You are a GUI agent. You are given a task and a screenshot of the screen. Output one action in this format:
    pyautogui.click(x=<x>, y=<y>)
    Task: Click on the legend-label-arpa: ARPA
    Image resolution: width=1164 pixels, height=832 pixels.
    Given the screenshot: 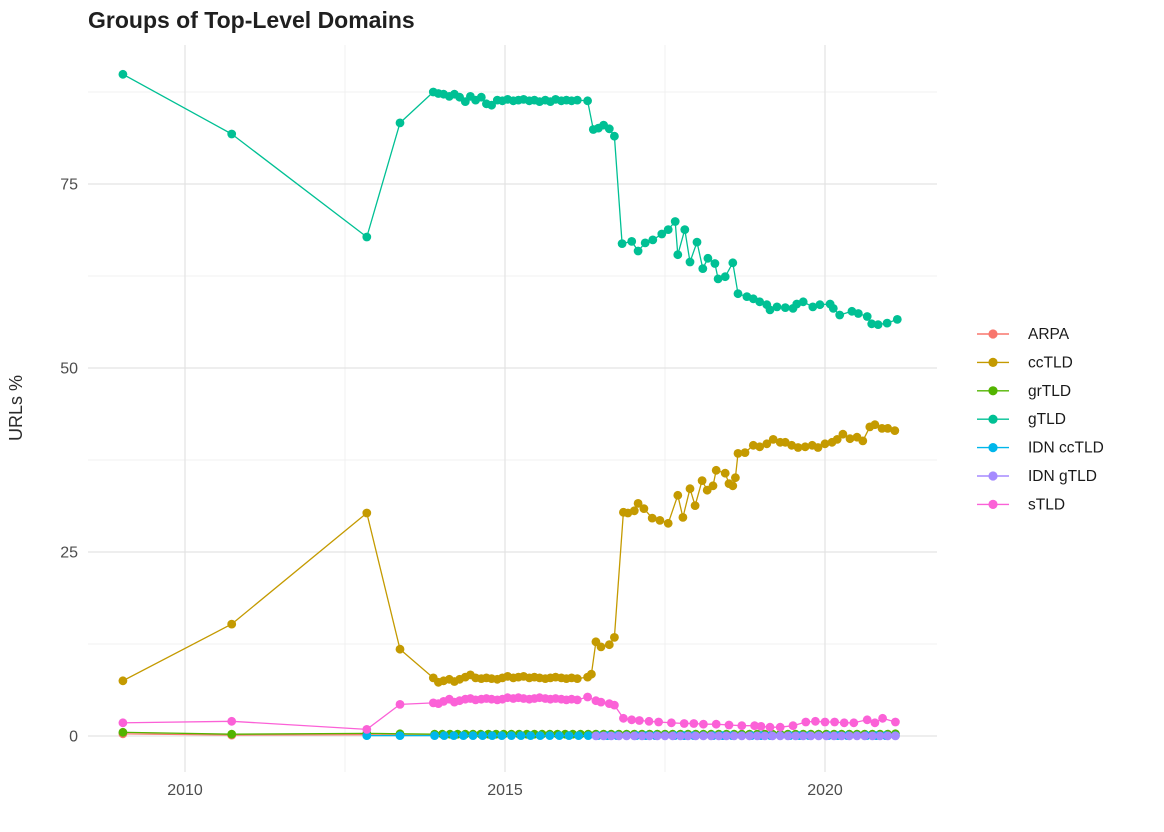 What is the action you would take?
    pyautogui.click(x=1049, y=334)
    